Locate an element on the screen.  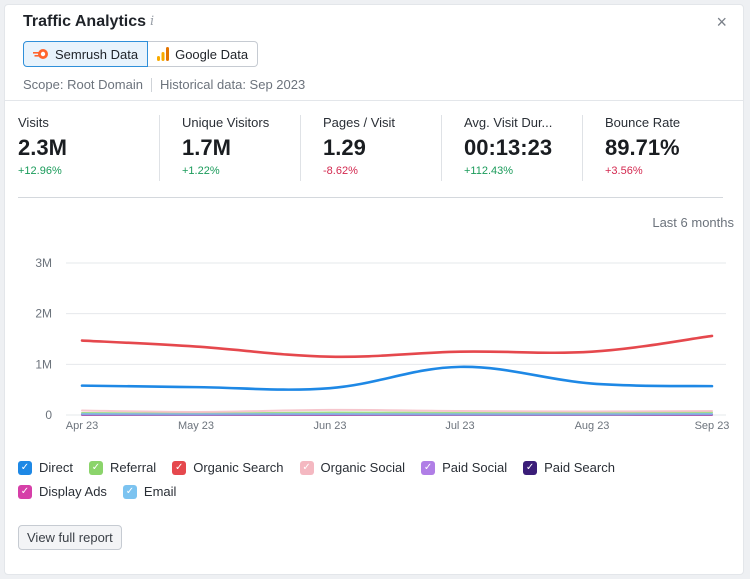
x-tick-label: May 23 is located at coordinates (196, 426).